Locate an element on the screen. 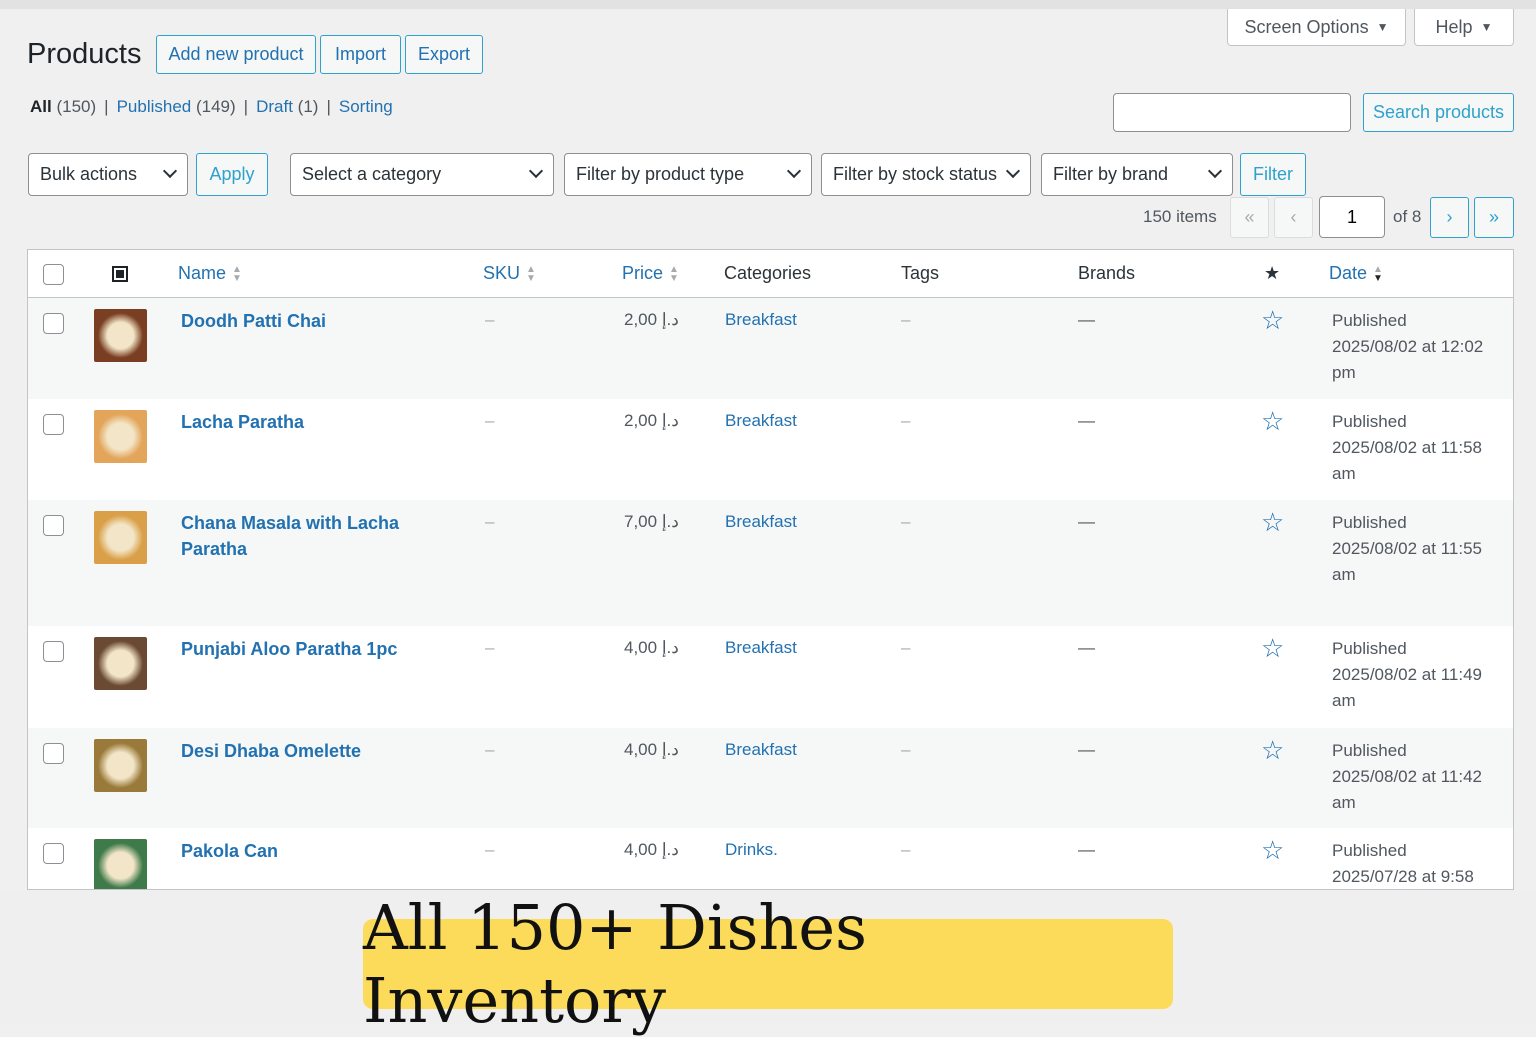 The height and width of the screenshot is (1037, 1536). category-link: Drinks. is located at coordinates (751, 849).